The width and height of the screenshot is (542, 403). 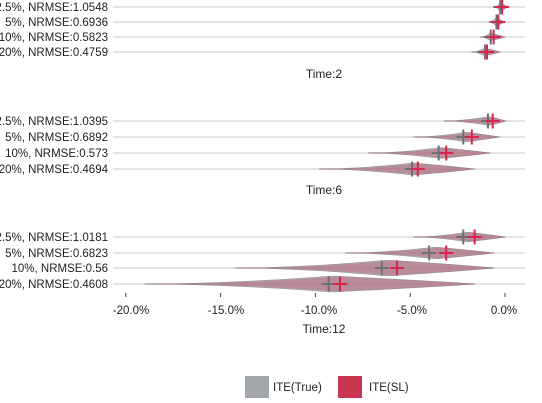 I want to click on row-label: 10%, NRMSE:0.5823, so click(x=54, y=38).